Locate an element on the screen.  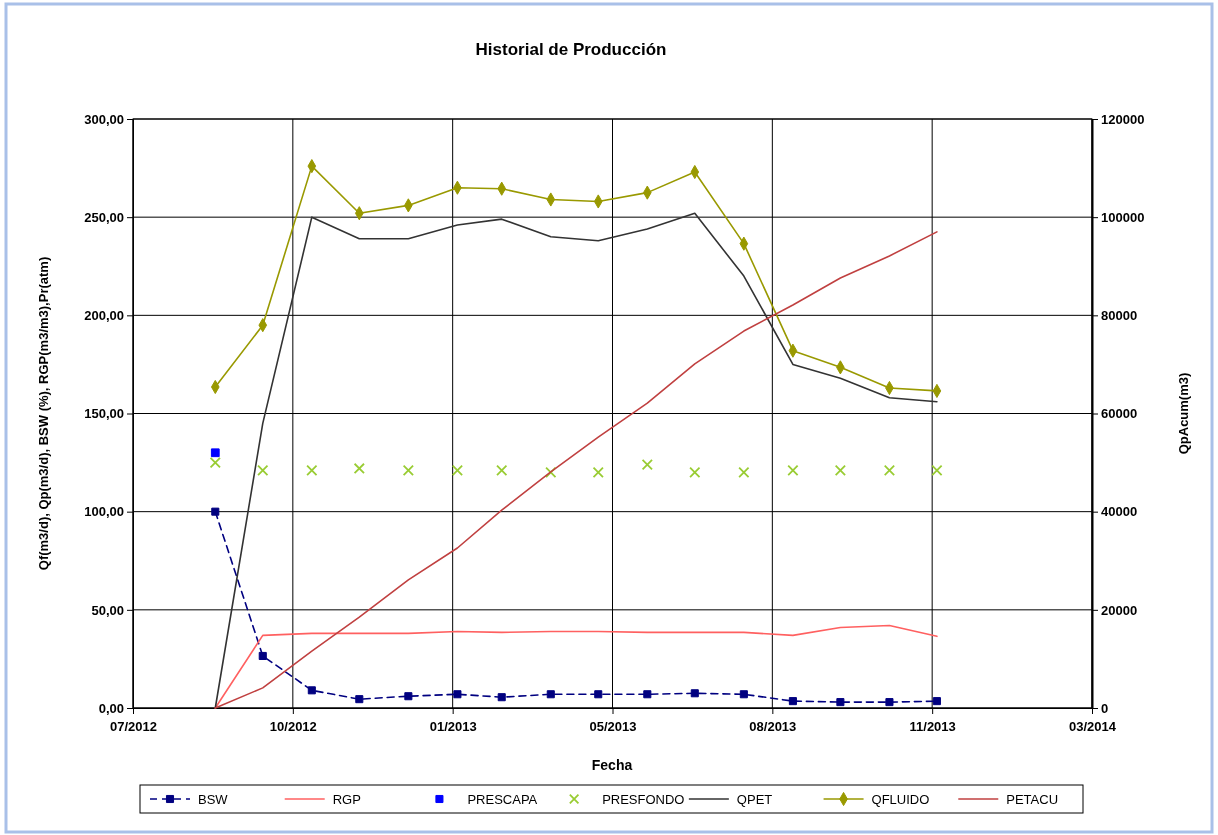
y-tick-label: 50,00 is located at coordinates (107, 610).